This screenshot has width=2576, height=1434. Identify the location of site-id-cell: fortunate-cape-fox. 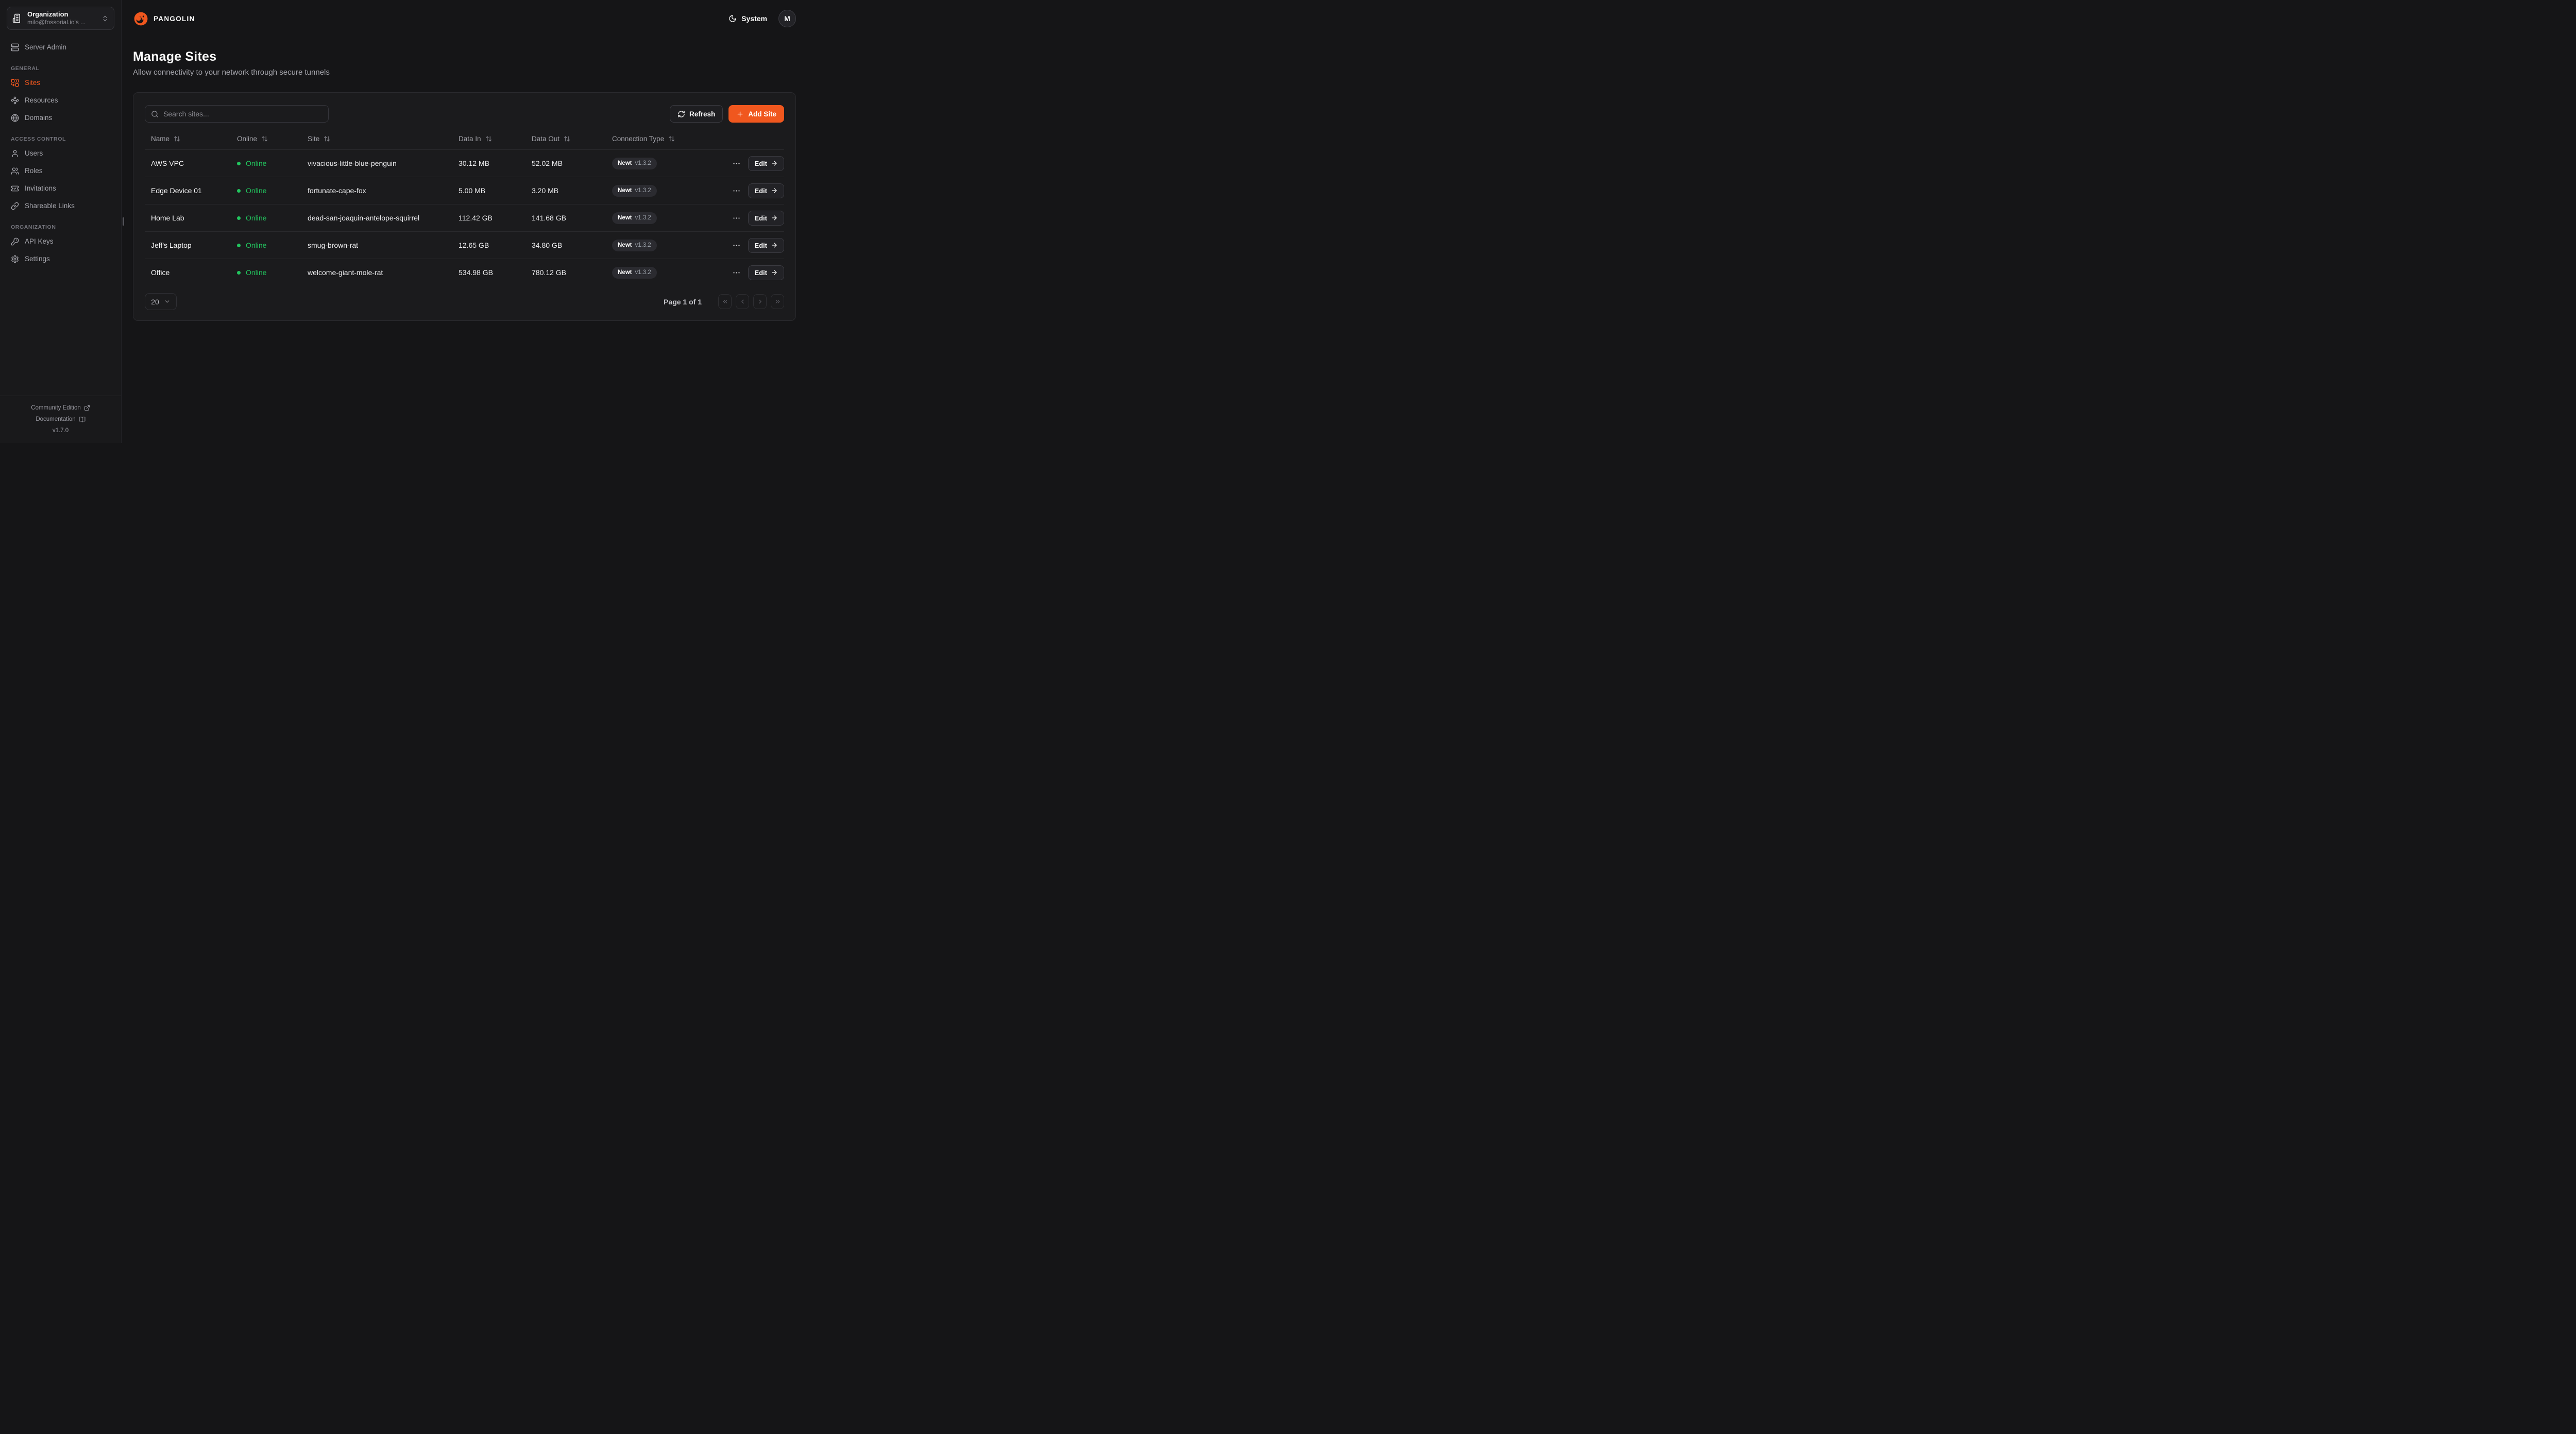
(337, 190).